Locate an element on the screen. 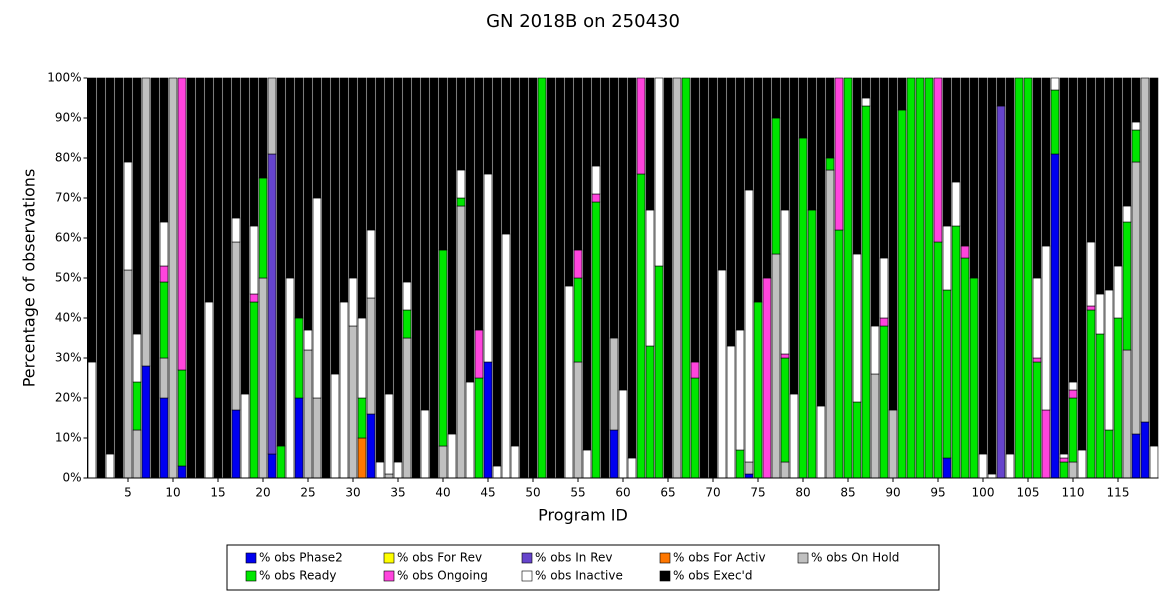 This screenshot has height=604, width=1167. y-tick-label: 30% is located at coordinates (68, 358).